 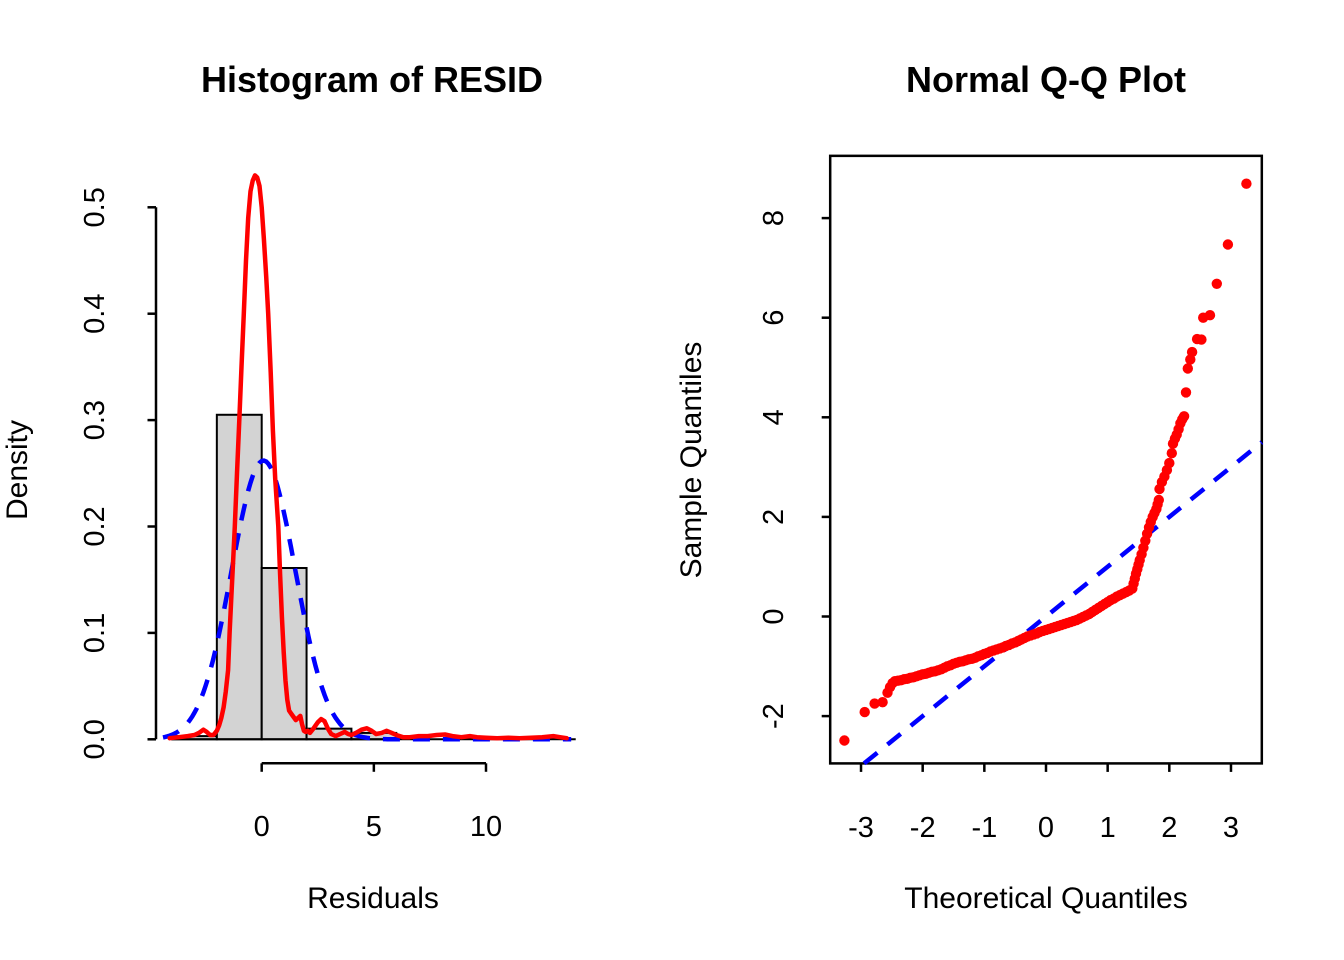 I want to click on hist-y-tick-label: 0.3, so click(x=95, y=420).